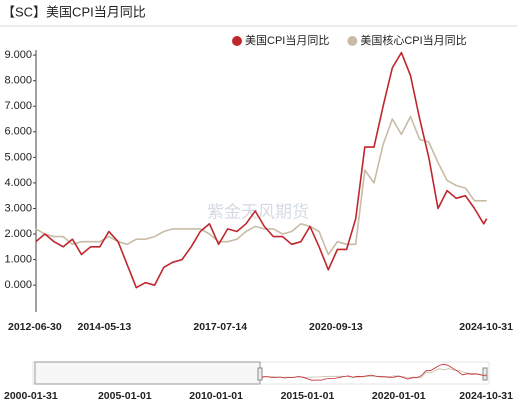  Describe the element at coordinates (18, 106) in the screenshot. I see `y-tick-label: 7.000` at that location.